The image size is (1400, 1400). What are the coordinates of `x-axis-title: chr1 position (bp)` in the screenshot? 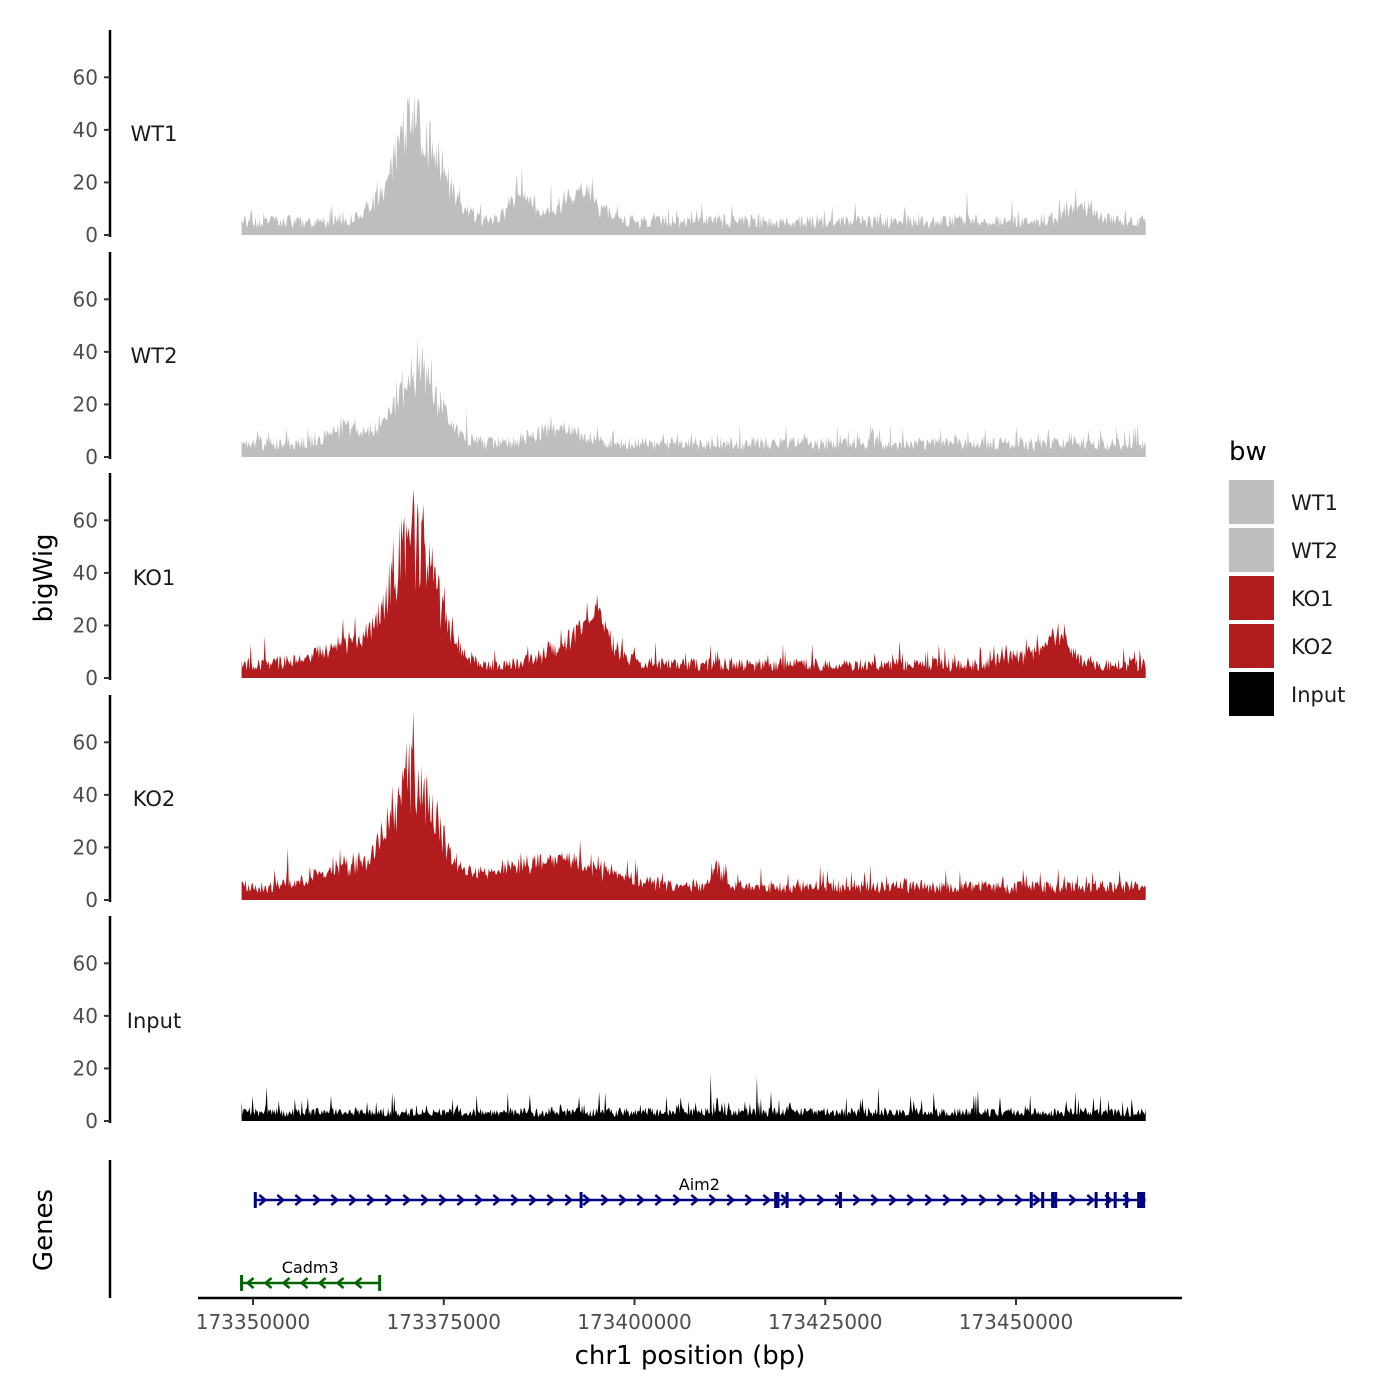 It's located at (690, 1356).